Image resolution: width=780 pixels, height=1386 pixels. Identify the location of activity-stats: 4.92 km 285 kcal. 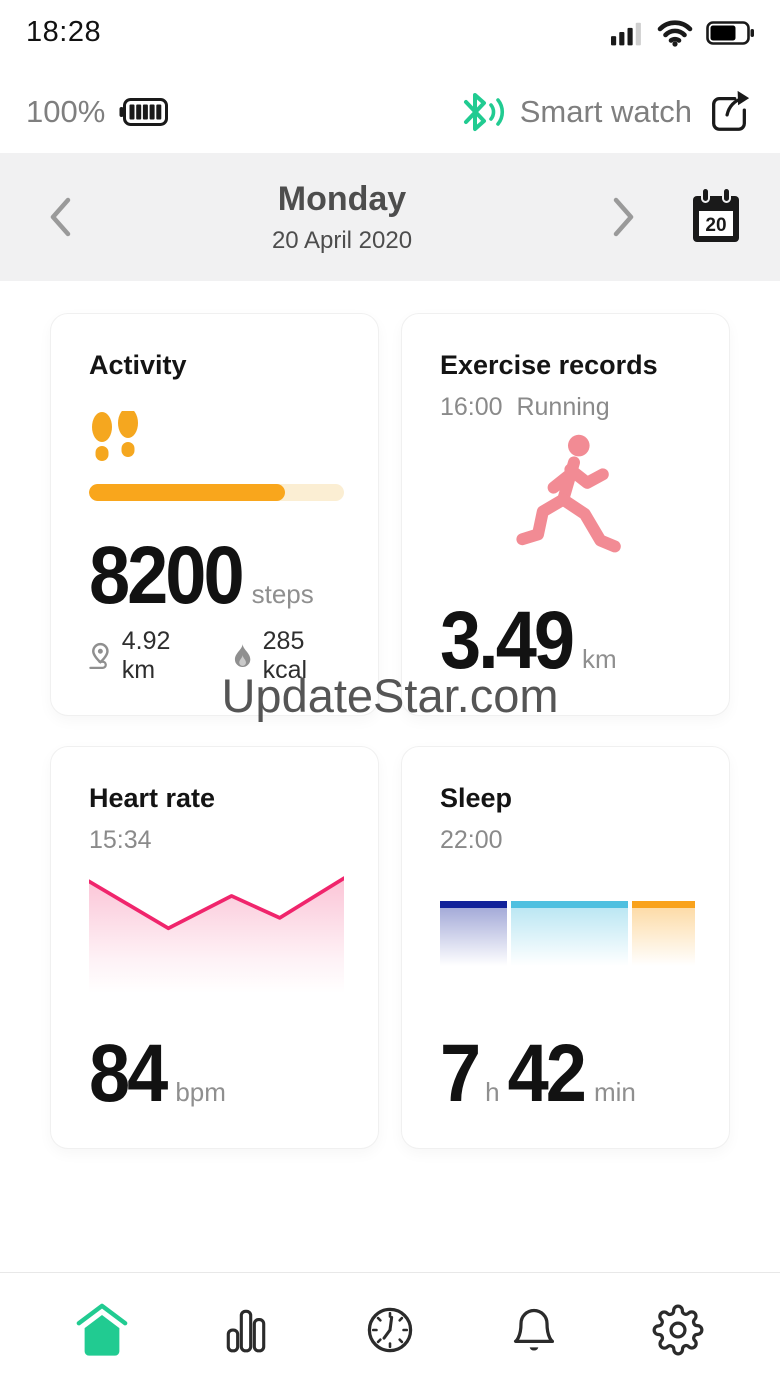
(216, 656).